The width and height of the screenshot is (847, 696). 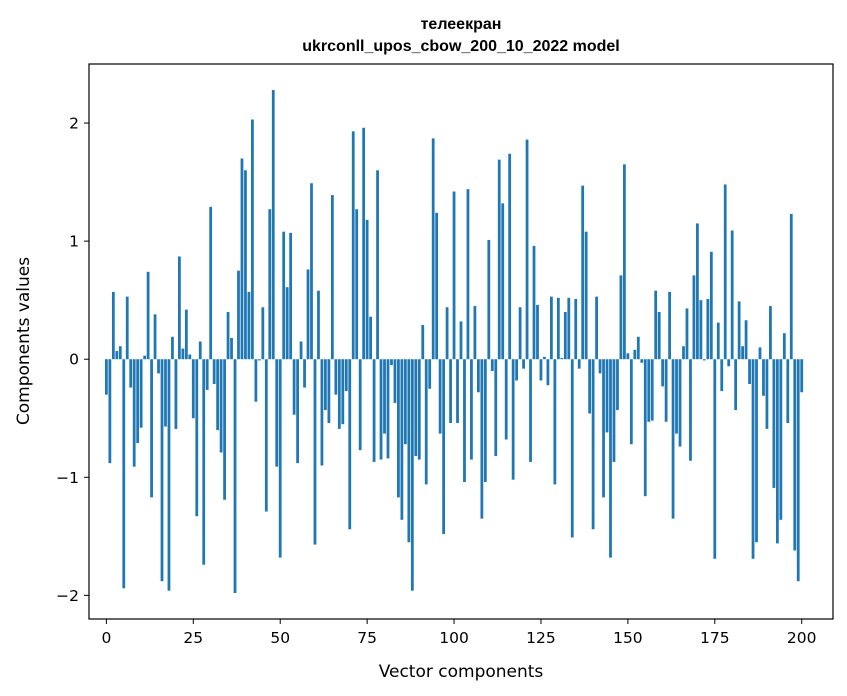 I want to click on chart-title-line-1: телеекран, so click(x=461, y=24).